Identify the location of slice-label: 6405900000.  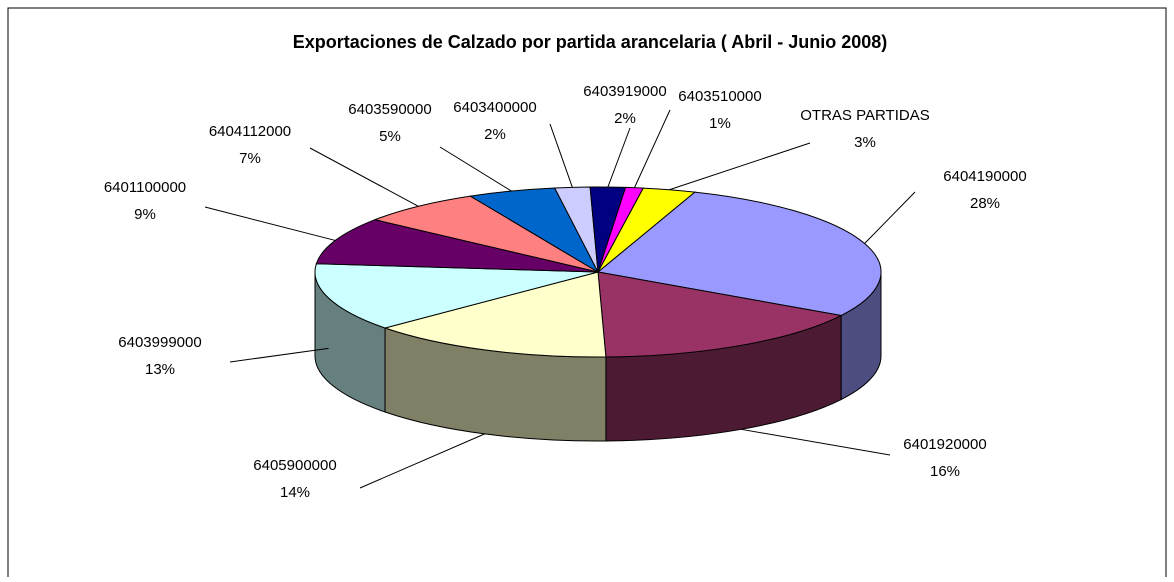
(294, 465).